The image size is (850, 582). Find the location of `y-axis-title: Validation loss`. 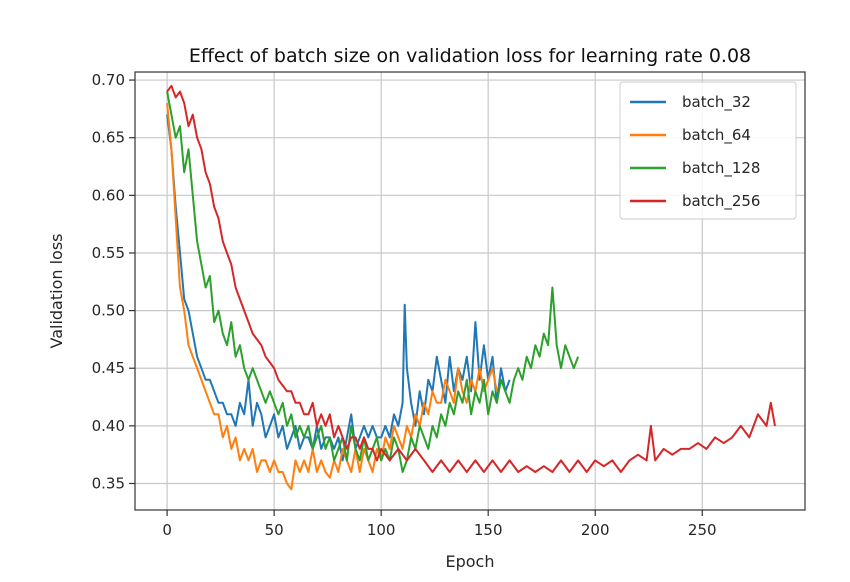

y-axis-title: Validation loss is located at coordinates (56, 291).